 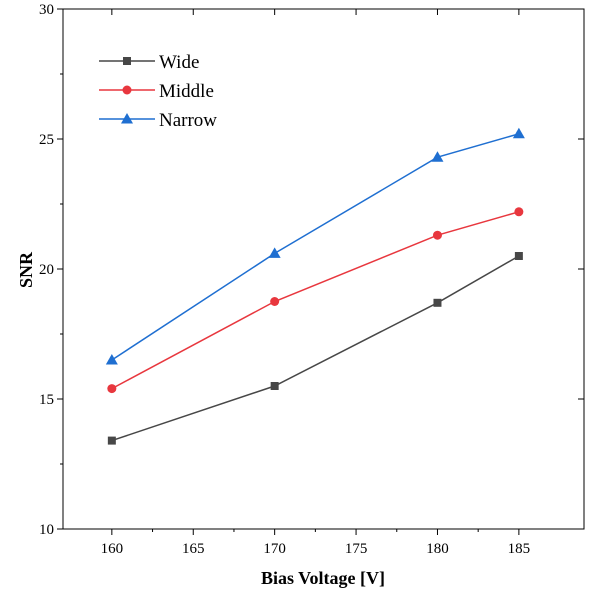 I want to click on y-tick-label: 20, so click(x=46, y=270).